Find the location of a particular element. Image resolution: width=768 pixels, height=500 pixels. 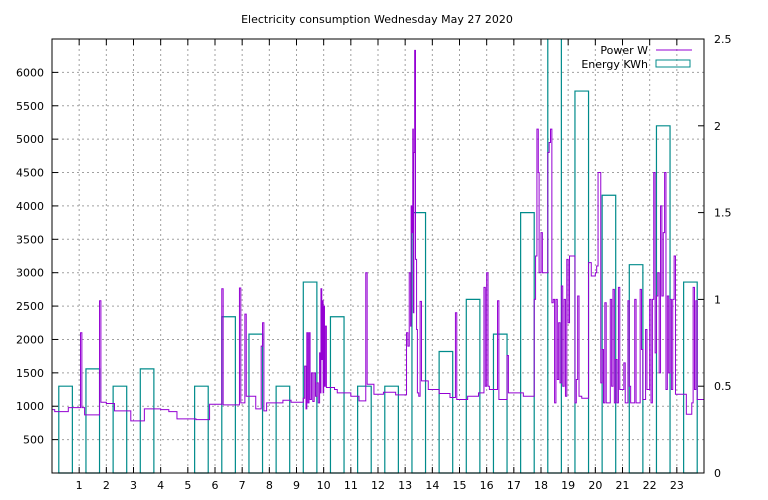

y-left-tick-label: 3000 is located at coordinates (30, 273).